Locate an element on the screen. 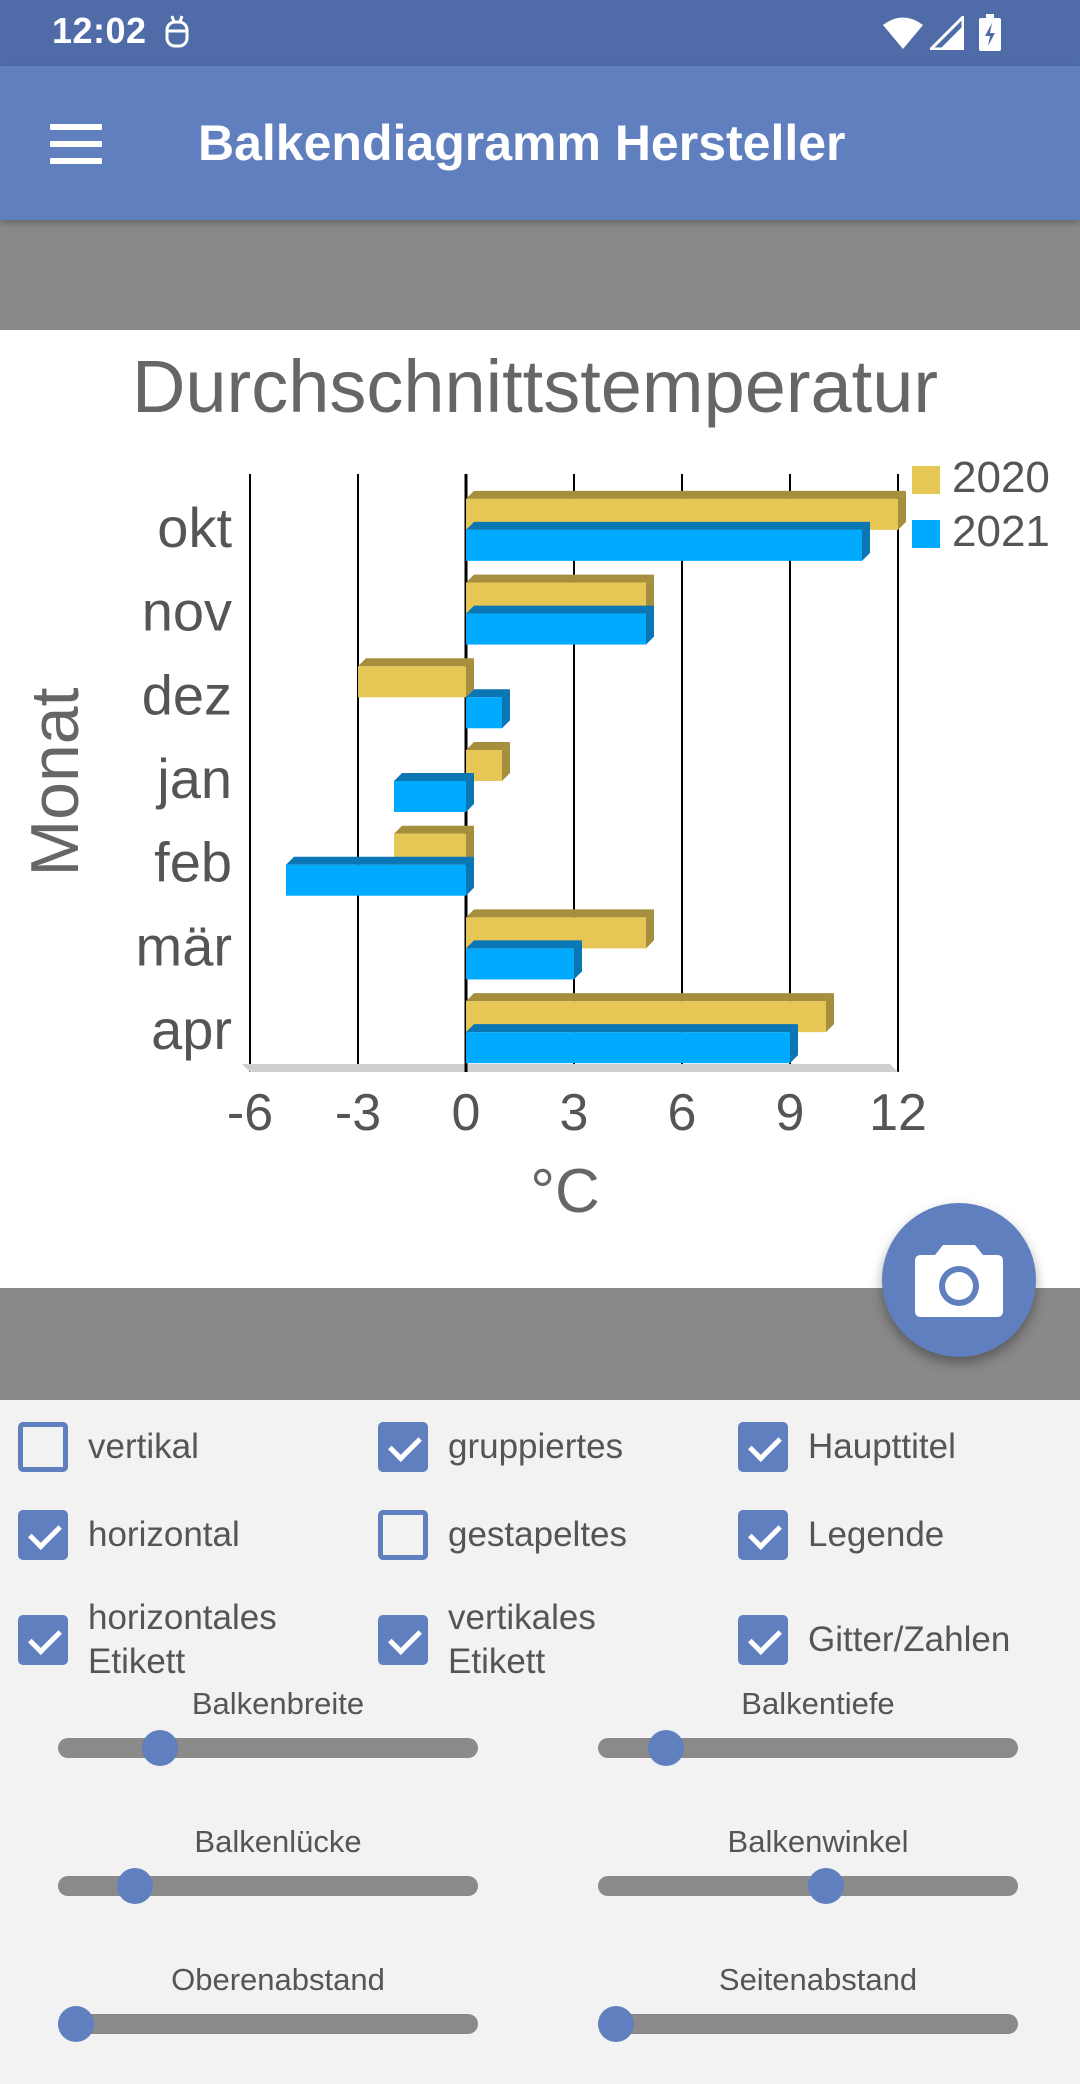  menu-icon is located at coordinates (76, 144).